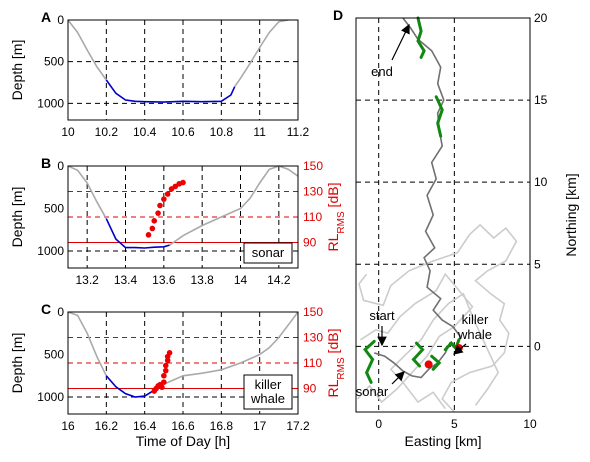 The image size is (590, 462). What do you see at coordinates (107, 132) in the screenshot?
I see `x-tick-label: 10.2` at bounding box center [107, 132].